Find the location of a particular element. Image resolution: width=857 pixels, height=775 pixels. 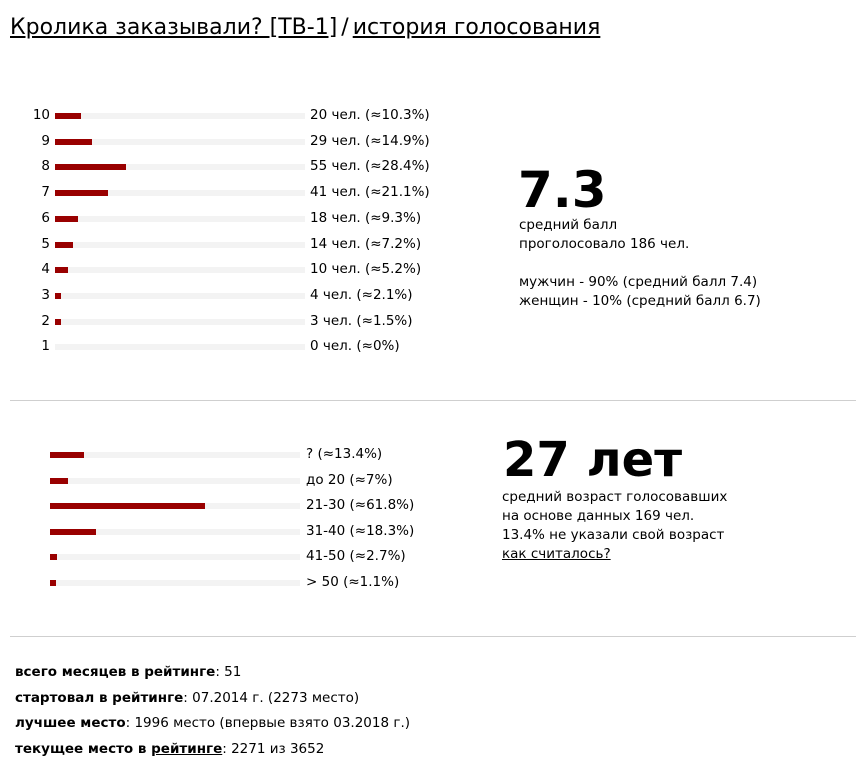

bar-value-text: 41-50 (≈2.7%) is located at coordinates (356, 556).